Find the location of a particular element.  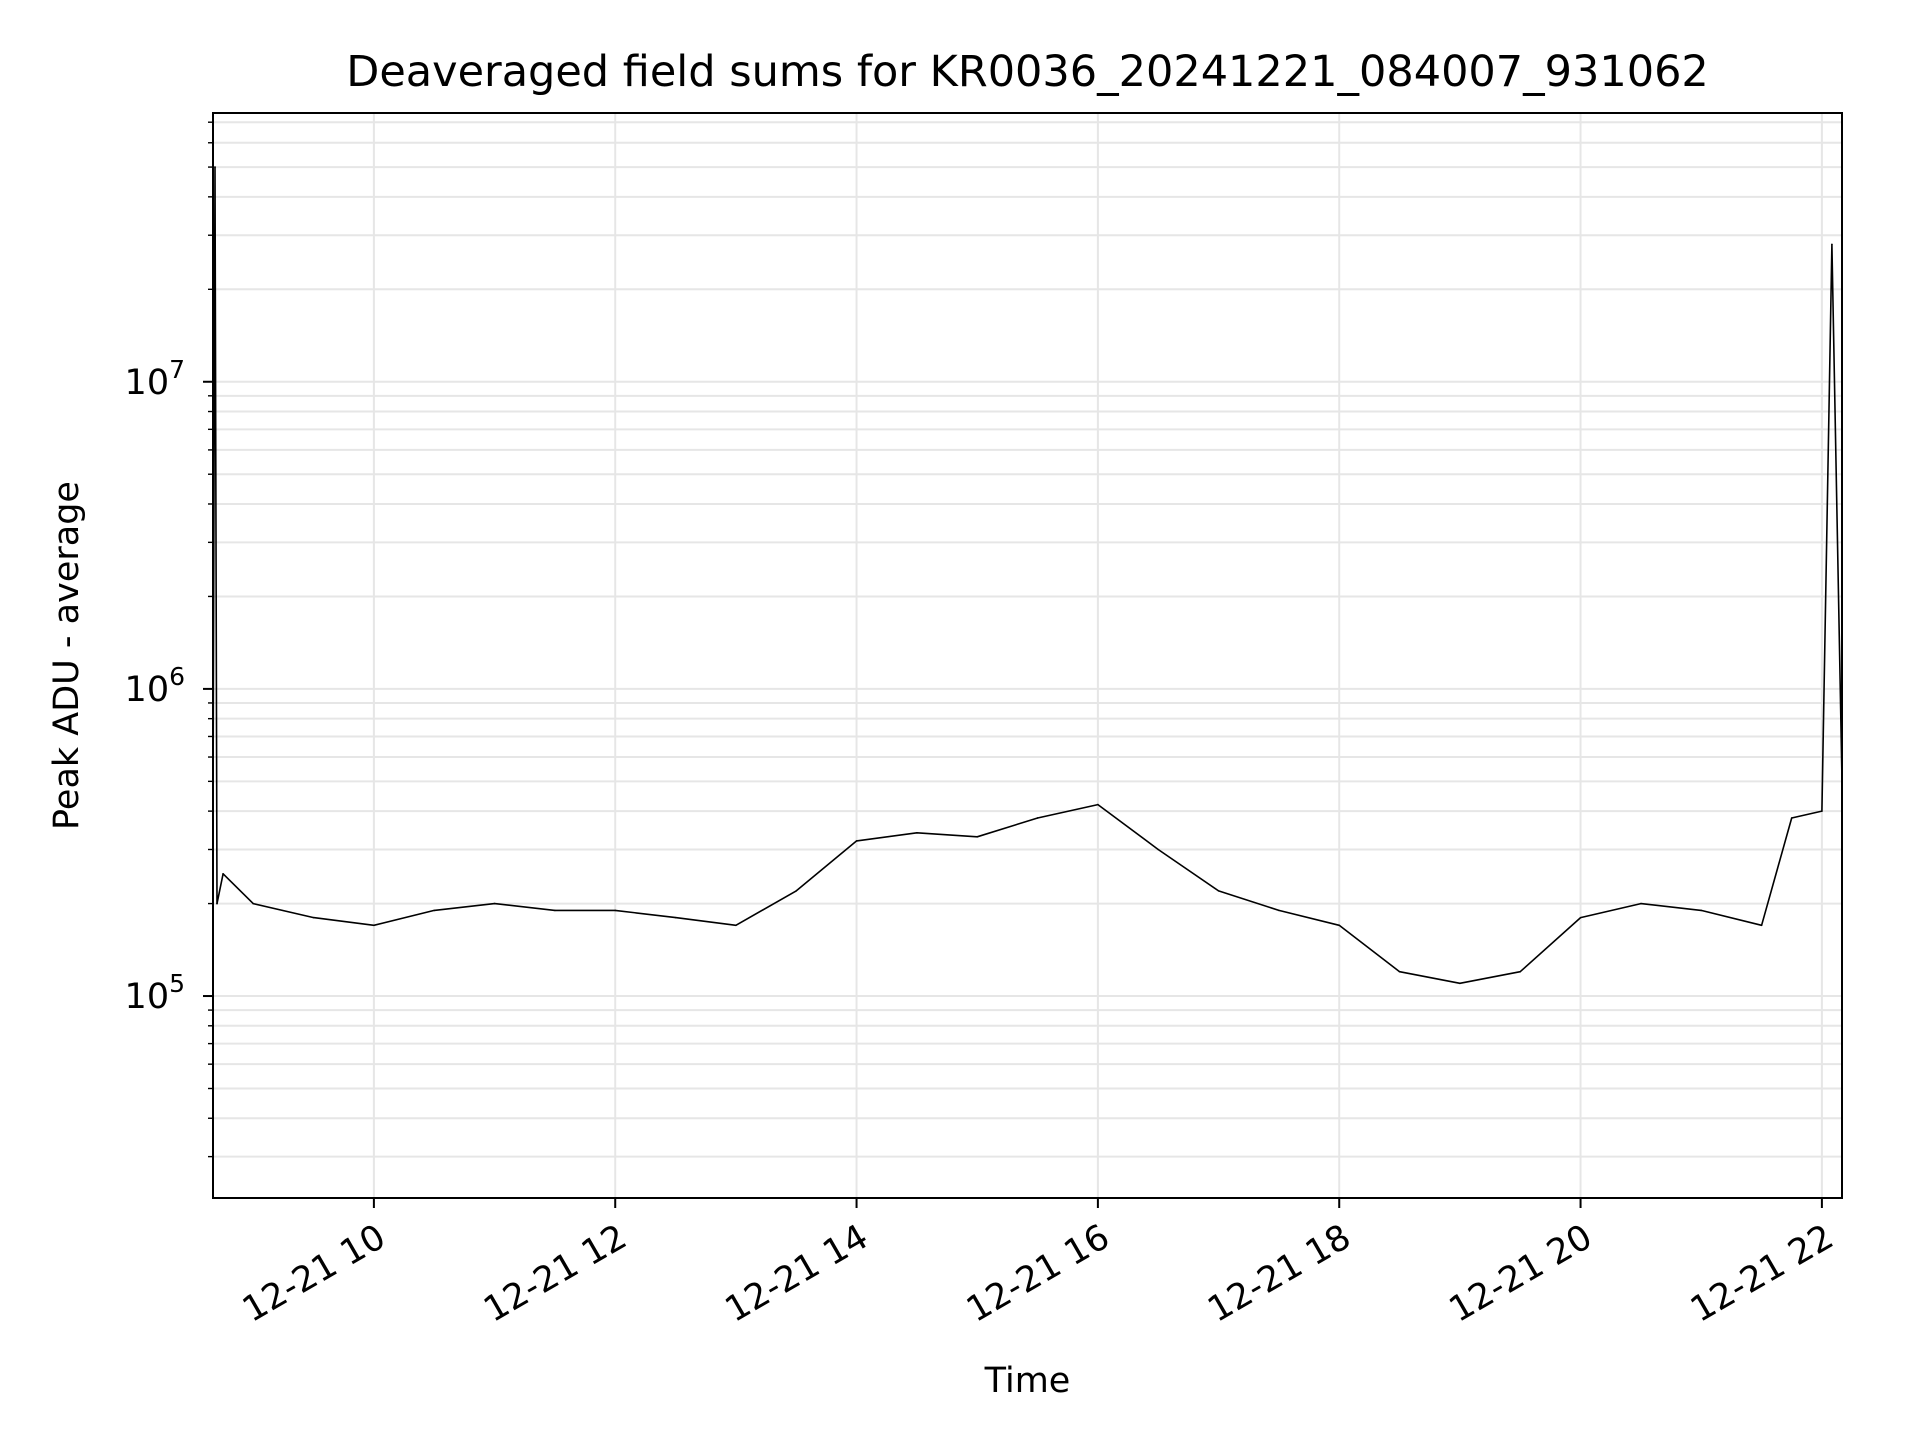

y-axis-title: Peak ADU - average is located at coordinates (67, 655).